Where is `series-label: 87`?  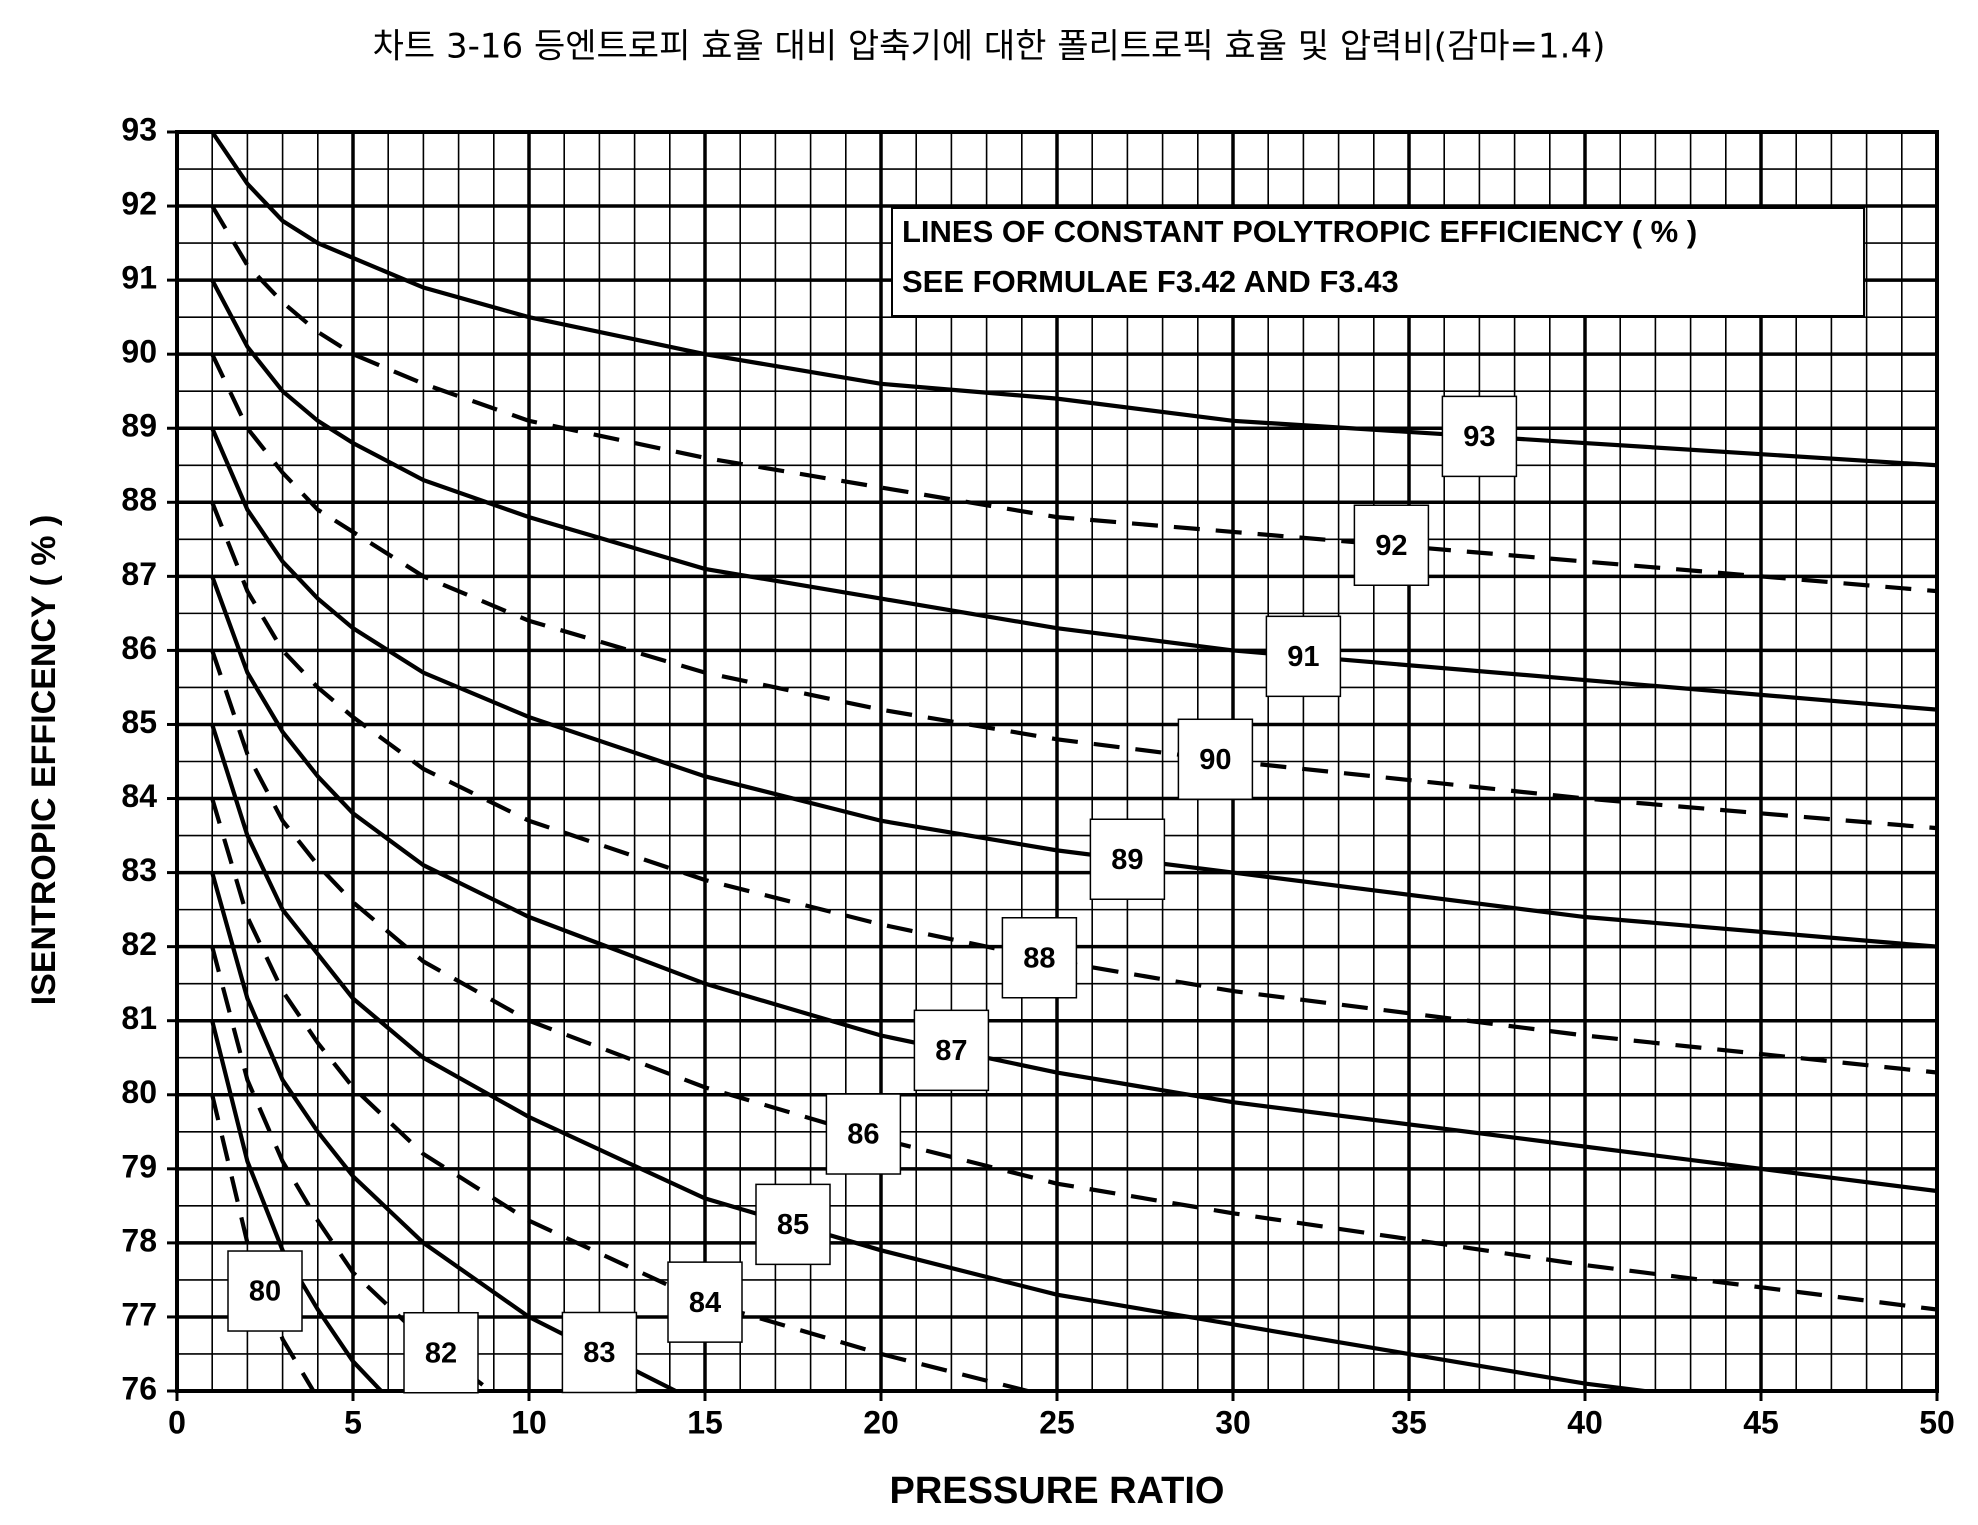 series-label: 87 is located at coordinates (951, 1051).